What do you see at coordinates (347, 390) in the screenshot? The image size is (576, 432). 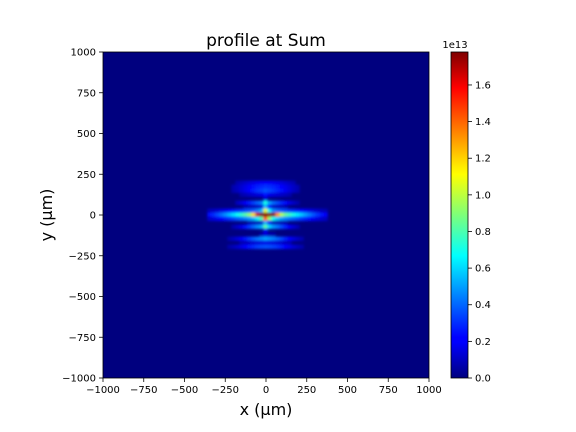 I see `x-tick-label: 500` at bounding box center [347, 390].